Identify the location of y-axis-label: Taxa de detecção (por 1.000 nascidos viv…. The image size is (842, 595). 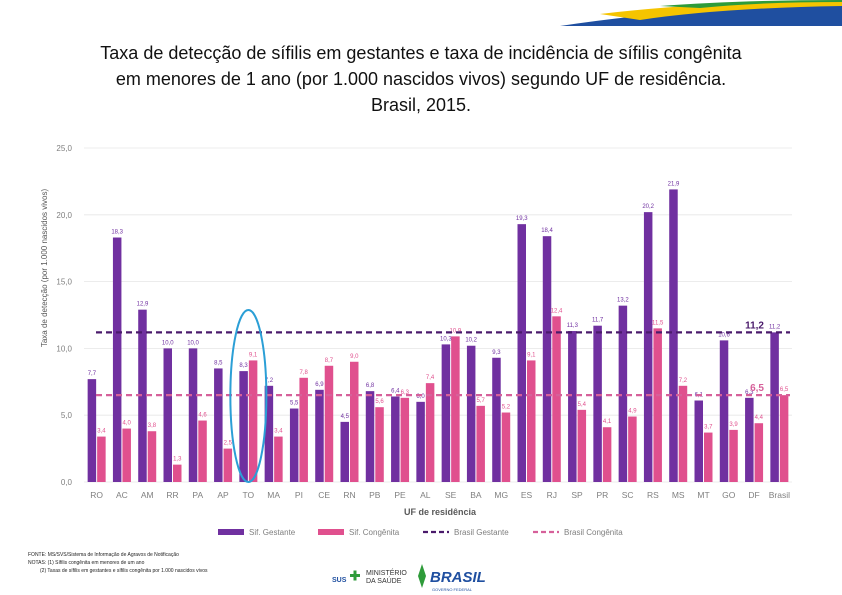
(44, 268).